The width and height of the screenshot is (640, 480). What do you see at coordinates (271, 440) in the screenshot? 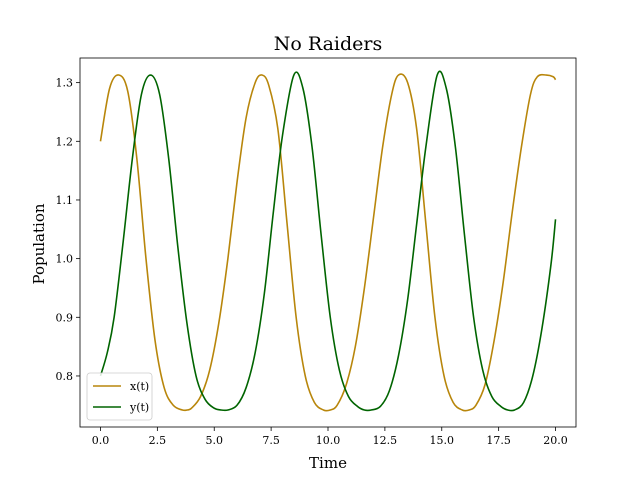
I see `x-tick-label: 7.5` at bounding box center [271, 440].